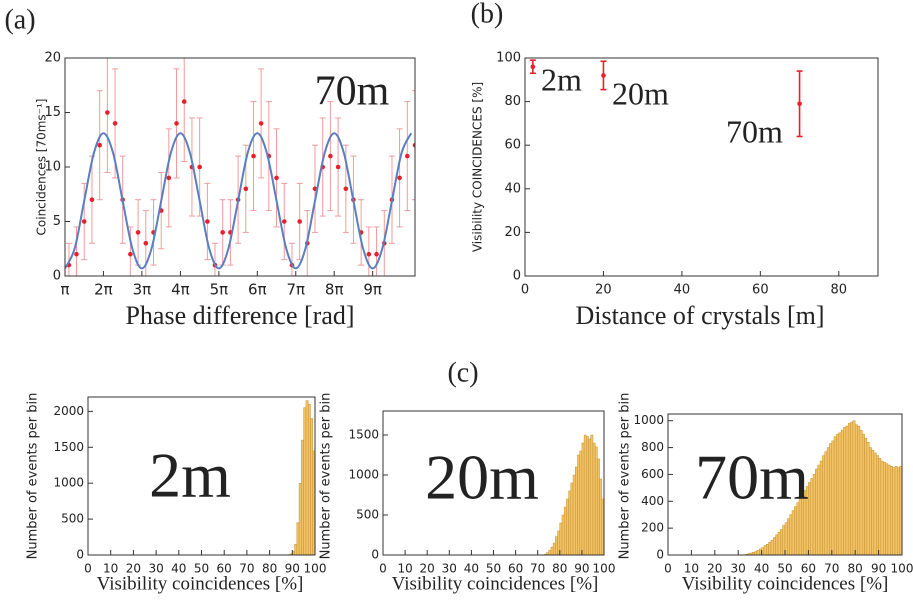 The height and width of the screenshot is (601, 913). Describe the element at coordinates (561, 79) in the screenshot. I see `annotation: 2m` at that location.